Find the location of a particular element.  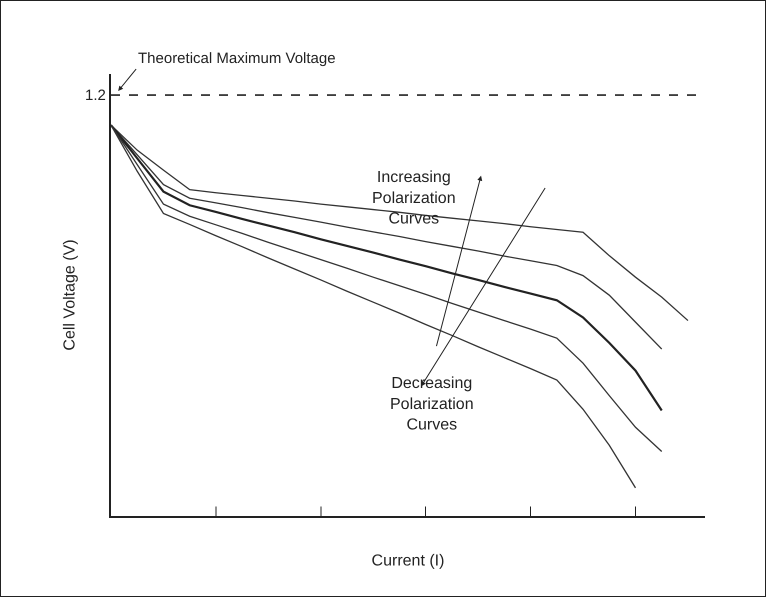

y-axis-title: Cell Voltage (V) is located at coordinates (70, 295).